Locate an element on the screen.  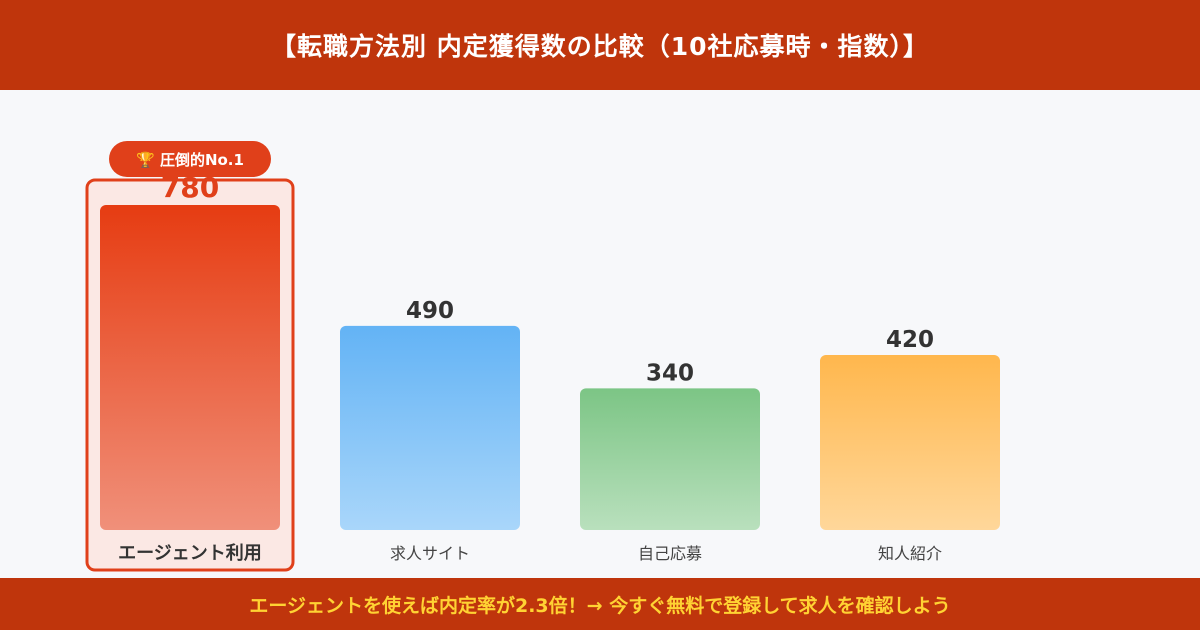
chart-title: 【転職方法別 内定獲得数の比較（10社応募時・指数）】 is located at coordinates (600, 46).